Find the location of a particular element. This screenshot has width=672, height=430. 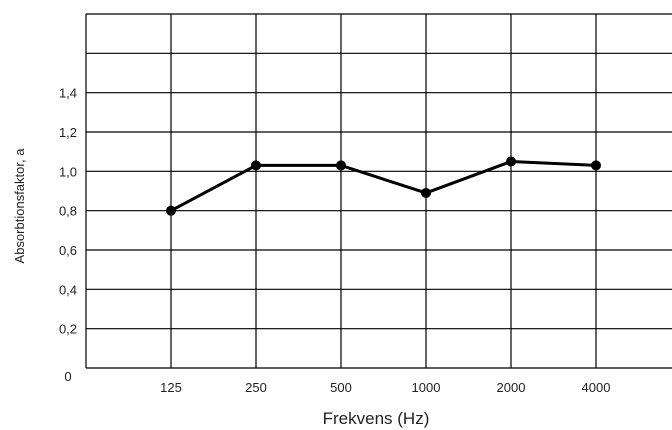

x-tick-label: 1000 is located at coordinates (426, 387).